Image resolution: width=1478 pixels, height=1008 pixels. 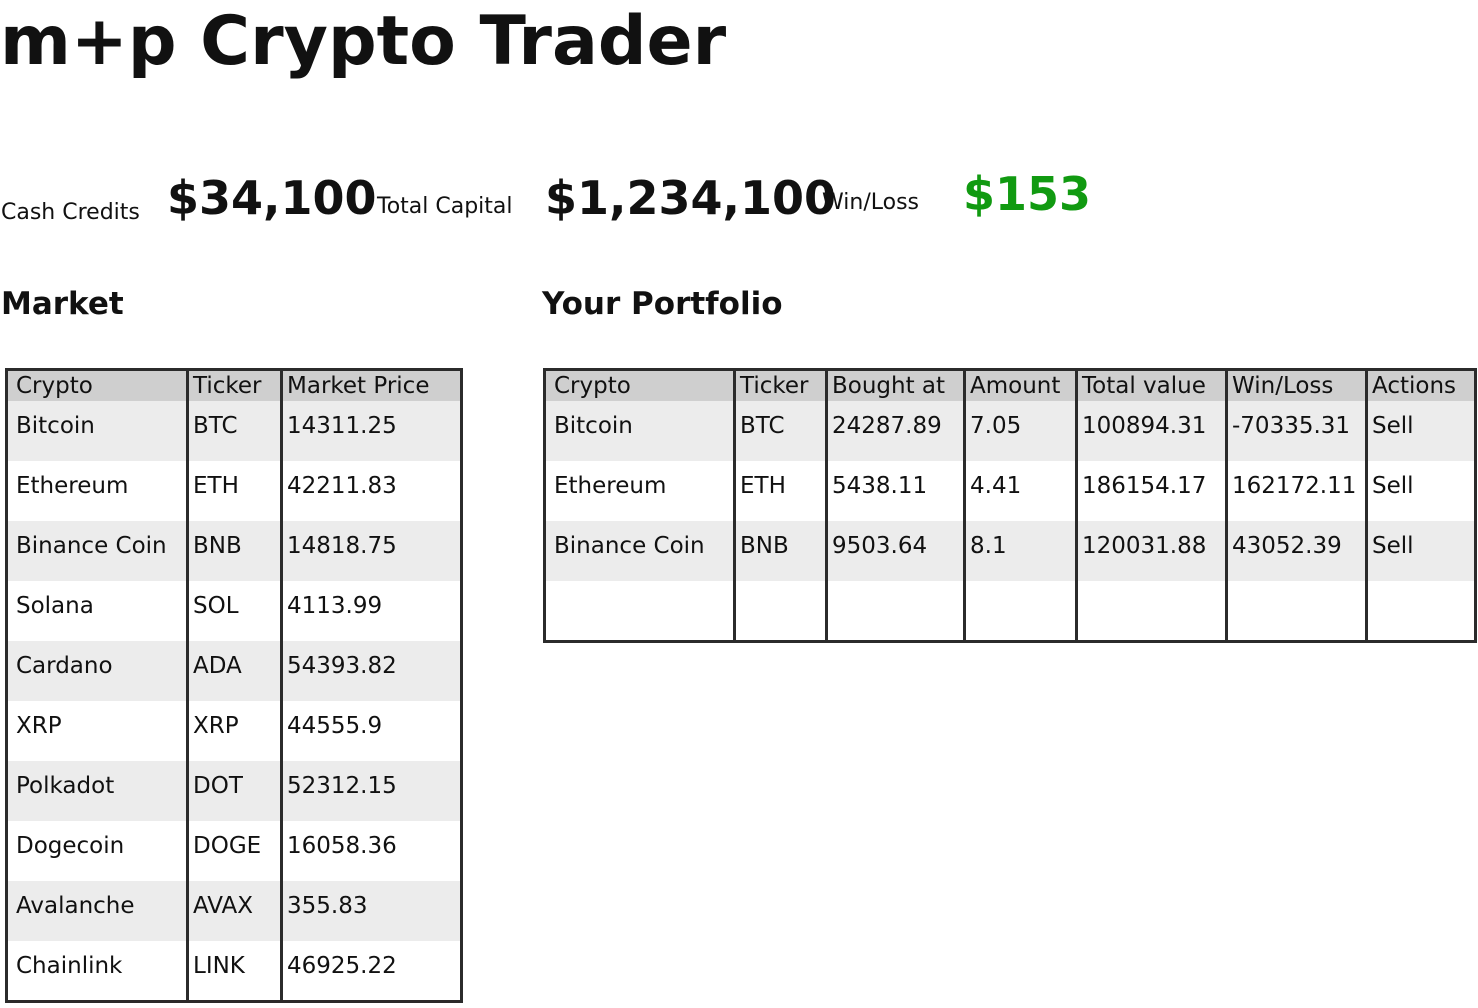 What do you see at coordinates (97, 385) in the screenshot?
I see `market-col-crypto: Crypto` at bounding box center [97, 385].